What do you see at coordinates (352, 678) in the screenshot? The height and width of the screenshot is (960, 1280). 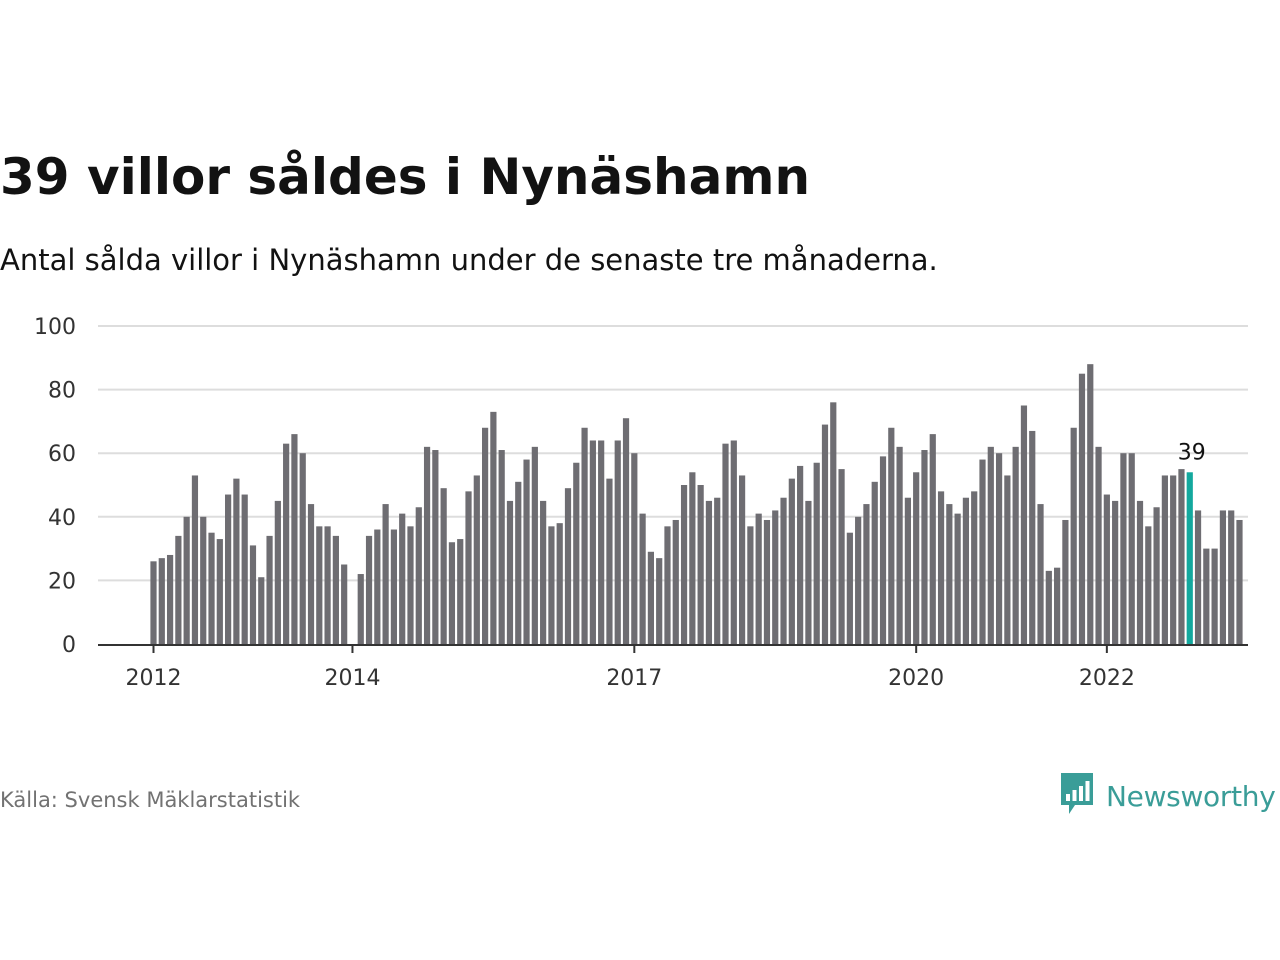 I see `x-tick-label: 2014` at bounding box center [352, 678].